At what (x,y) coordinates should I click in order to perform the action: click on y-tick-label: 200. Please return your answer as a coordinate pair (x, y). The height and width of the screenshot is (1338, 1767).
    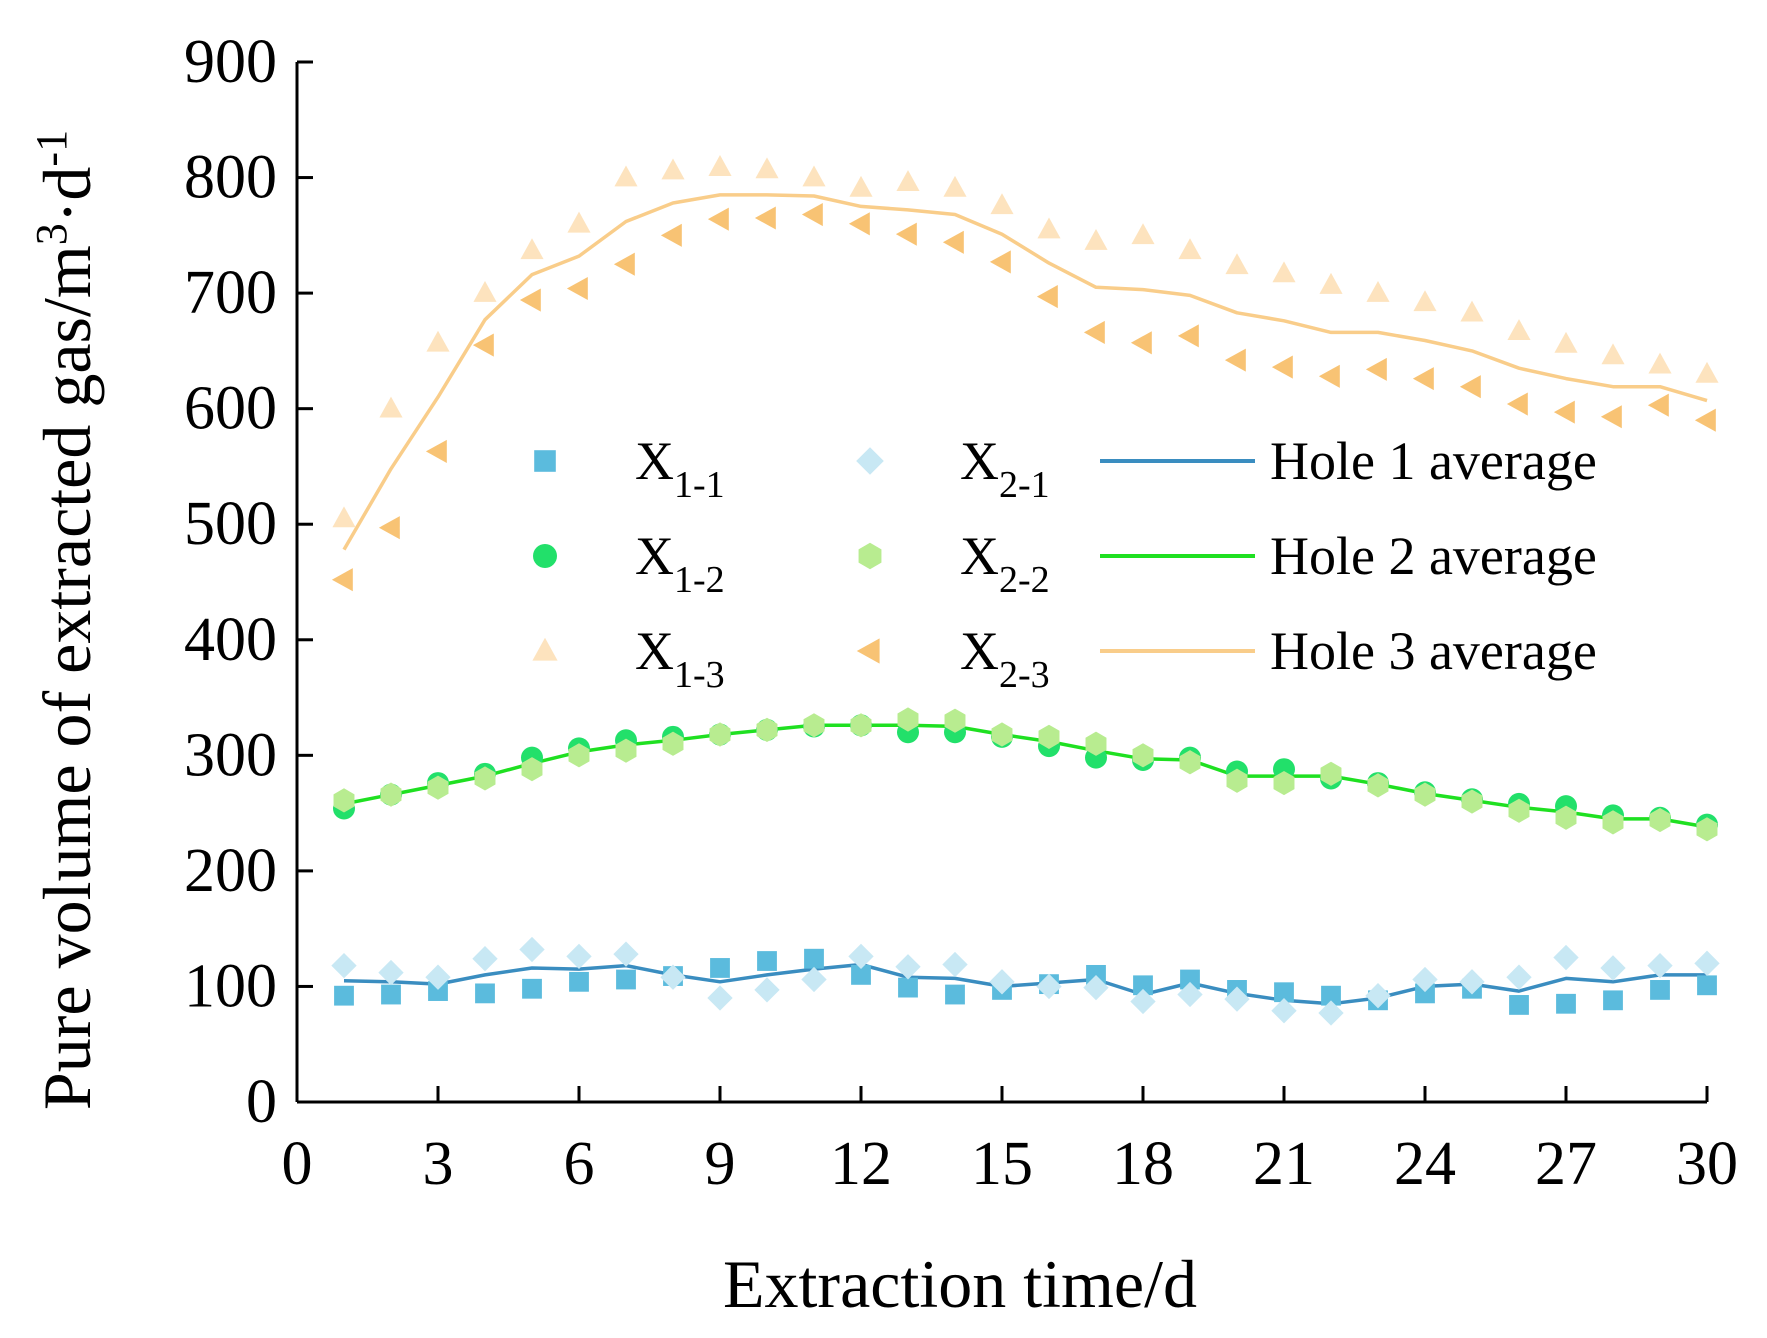
    Looking at the image, I should click on (230, 871).